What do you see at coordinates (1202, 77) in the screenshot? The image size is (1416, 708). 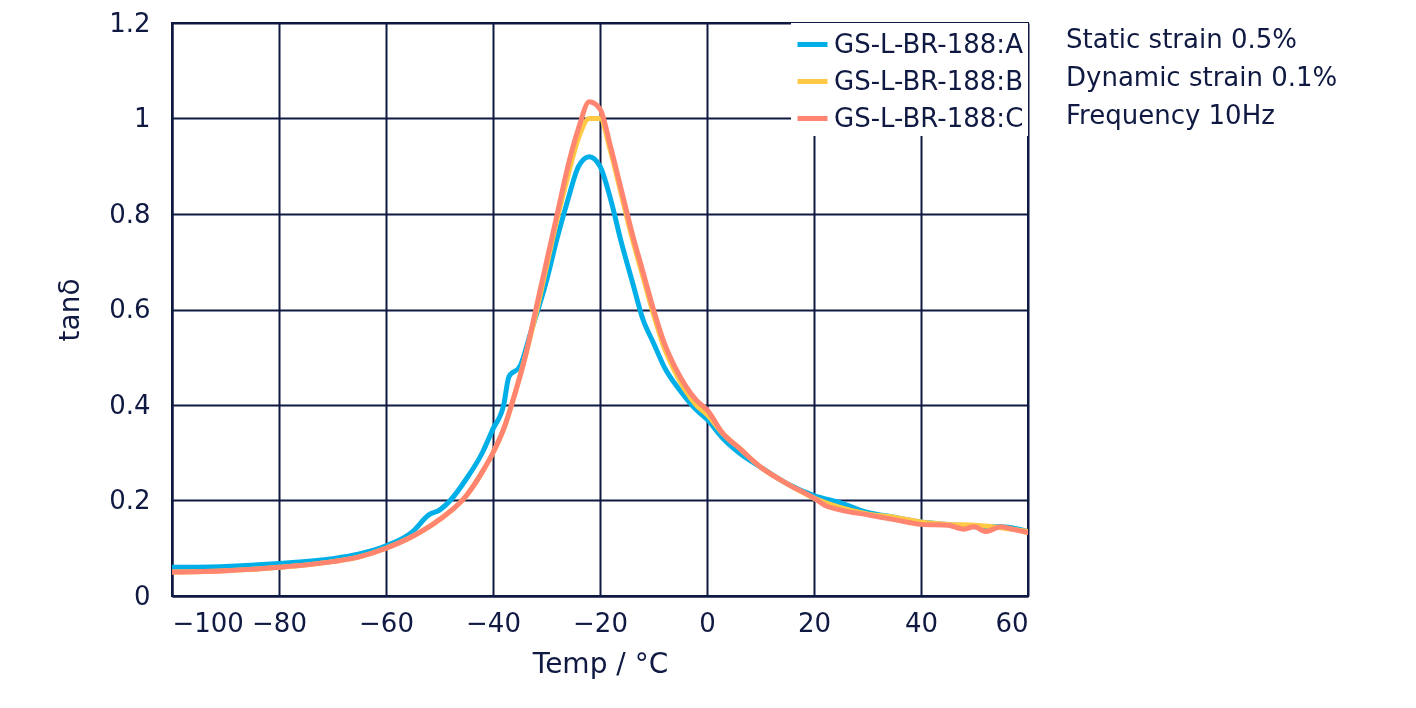 I see `text: Dynamic strain 0.1%` at bounding box center [1202, 77].